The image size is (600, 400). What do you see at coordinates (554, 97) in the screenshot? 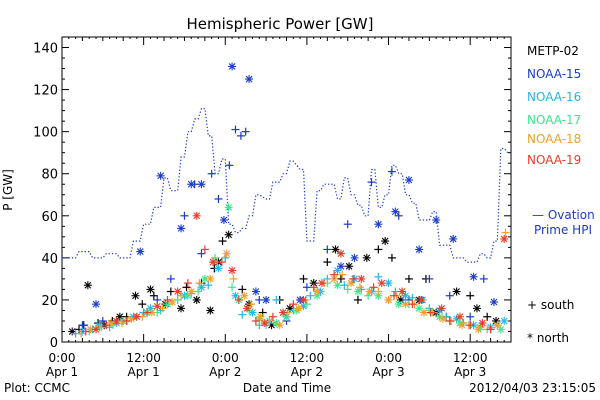
I see `legend-entry-noaa-16: NOAA-16` at bounding box center [554, 97].